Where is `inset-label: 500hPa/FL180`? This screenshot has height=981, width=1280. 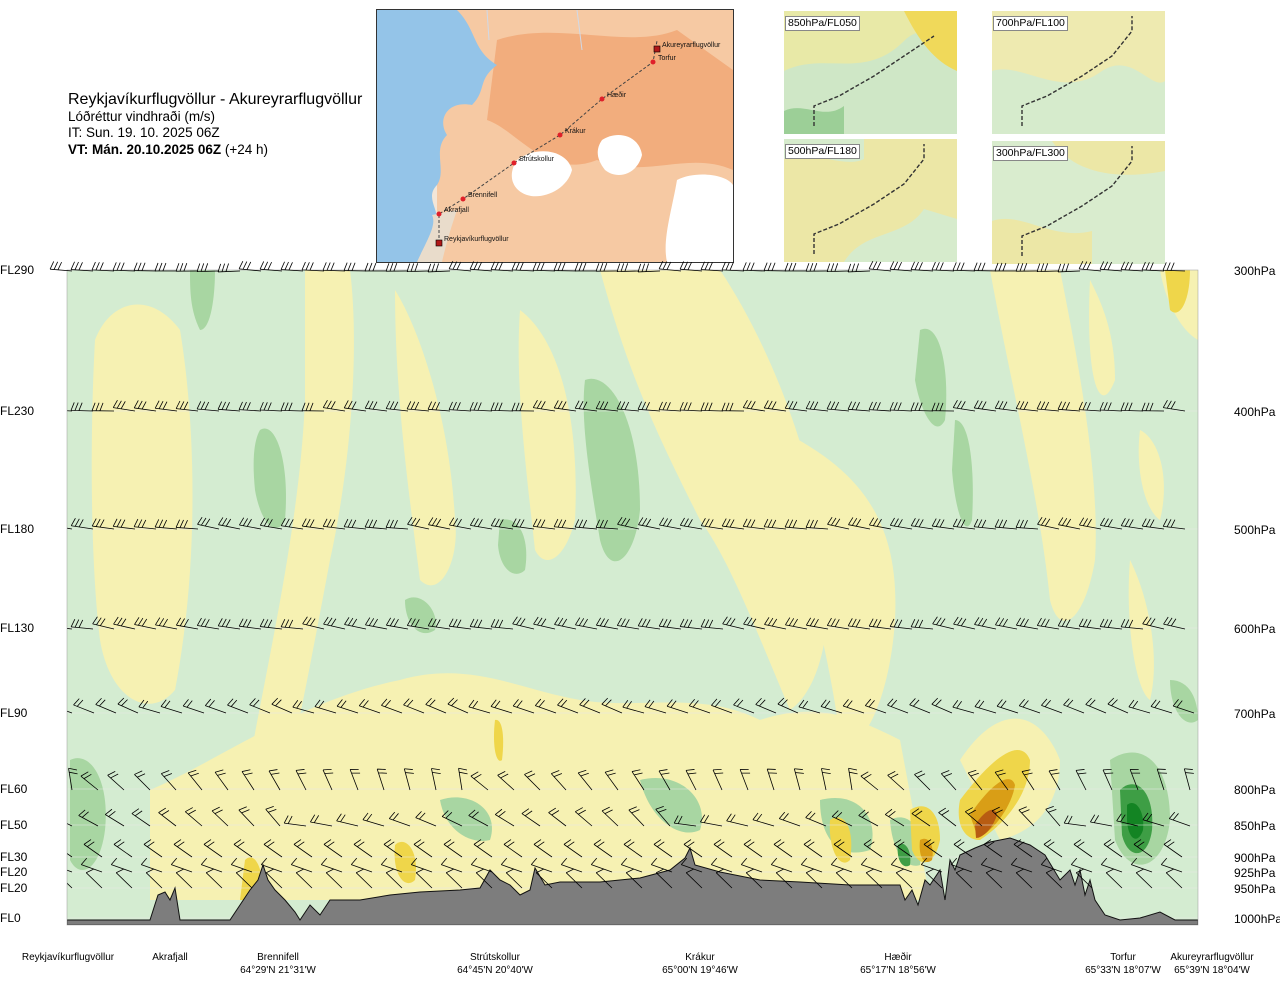
inset-label: 500hPa/FL180 is located at coordinates (822, 151).